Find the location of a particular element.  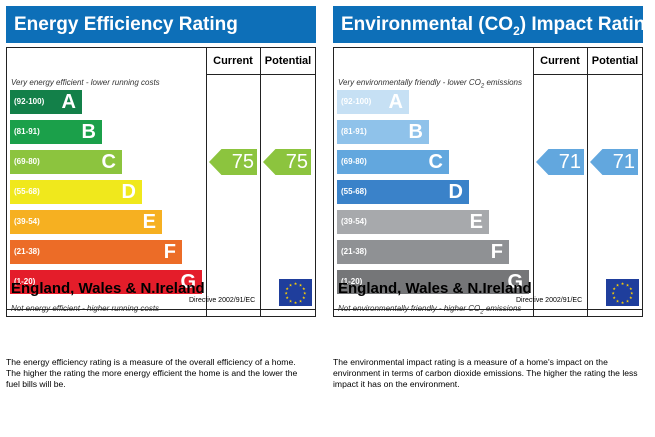

energy-band-range: (1-20) is located at coordinates (25, 281).